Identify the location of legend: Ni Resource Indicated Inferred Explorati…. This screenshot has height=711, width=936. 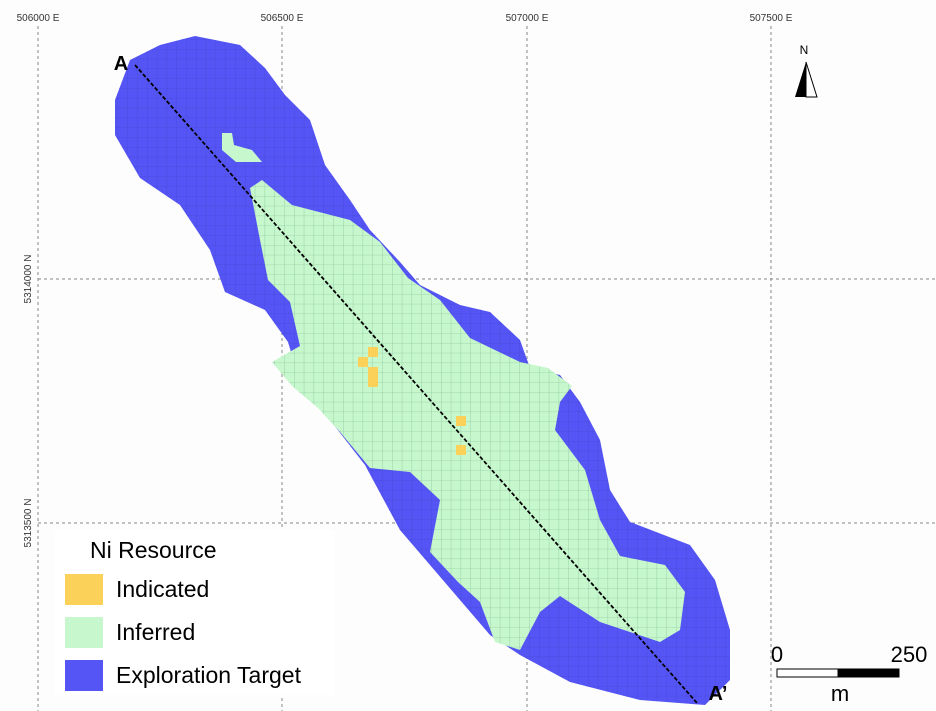
(195, 612).